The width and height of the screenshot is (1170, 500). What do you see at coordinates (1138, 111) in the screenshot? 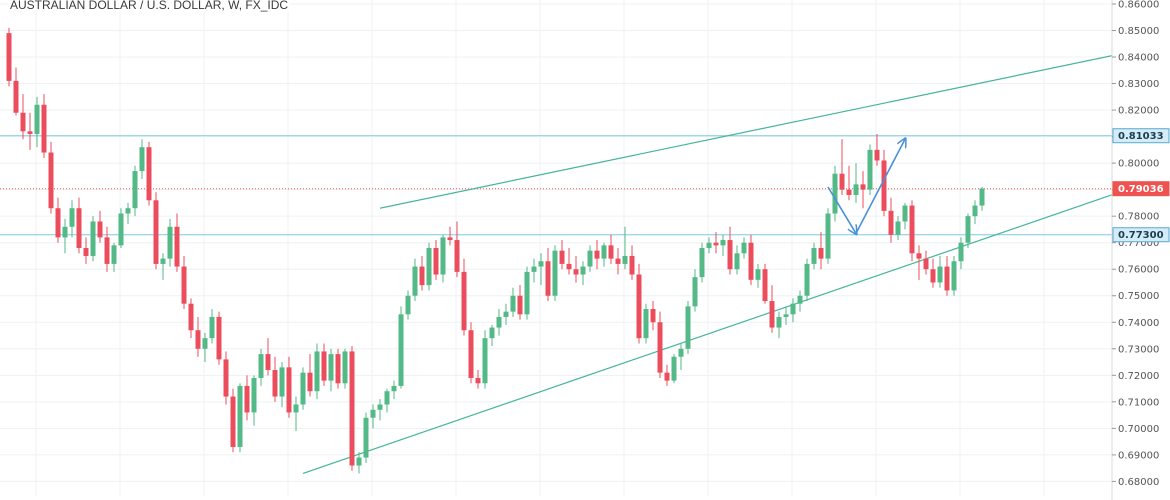
I see `y-tick-label: 0.82000` at bounding box center [1138, 111].